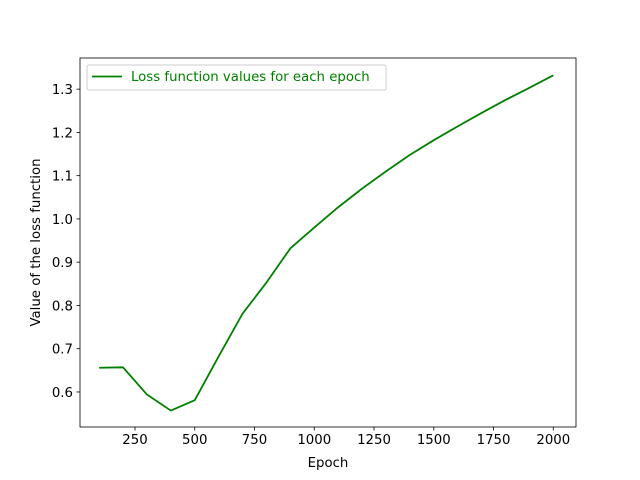 The image size is (640, 480). I want to click on y-axis-label: Value of the loss function, so click(36, 242).